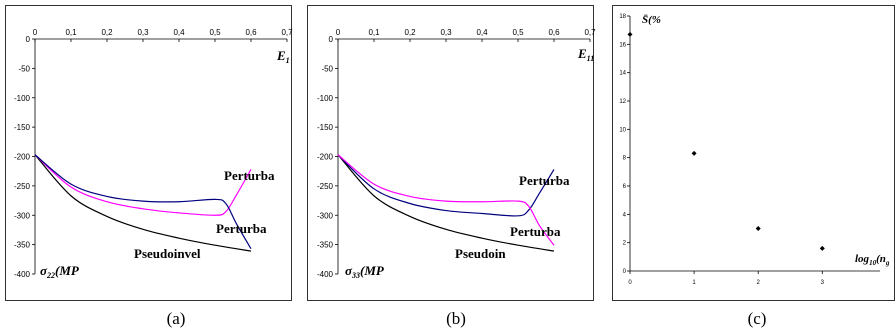  What do you see at coordinates (585, 54) in the screenshot?
I see `x-axis-label: E11` at bounding box center [585, 54].